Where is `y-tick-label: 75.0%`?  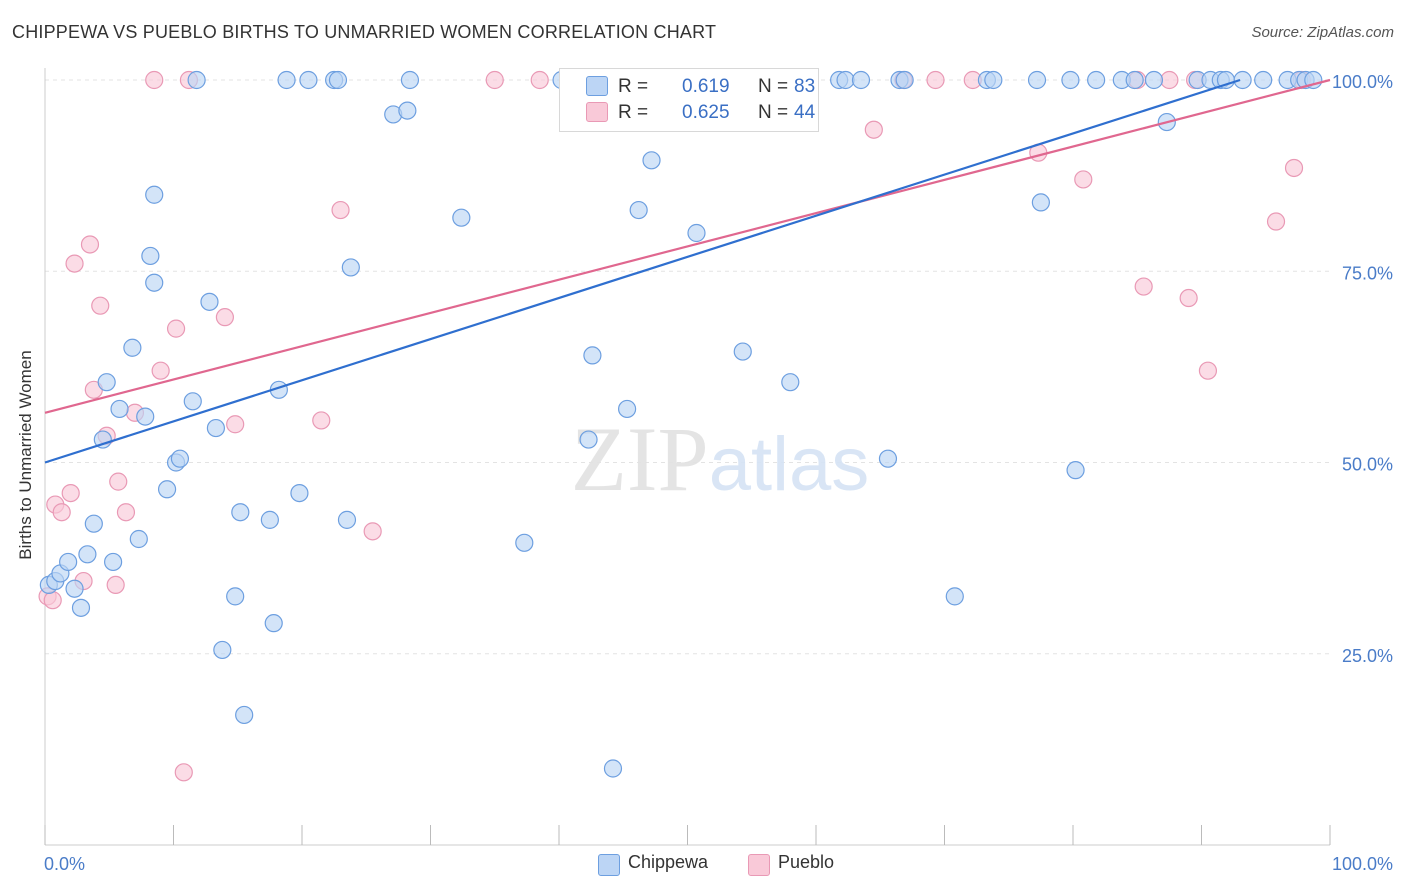
y-tick-label: 75.0% is located at coordinates (1367, 273).